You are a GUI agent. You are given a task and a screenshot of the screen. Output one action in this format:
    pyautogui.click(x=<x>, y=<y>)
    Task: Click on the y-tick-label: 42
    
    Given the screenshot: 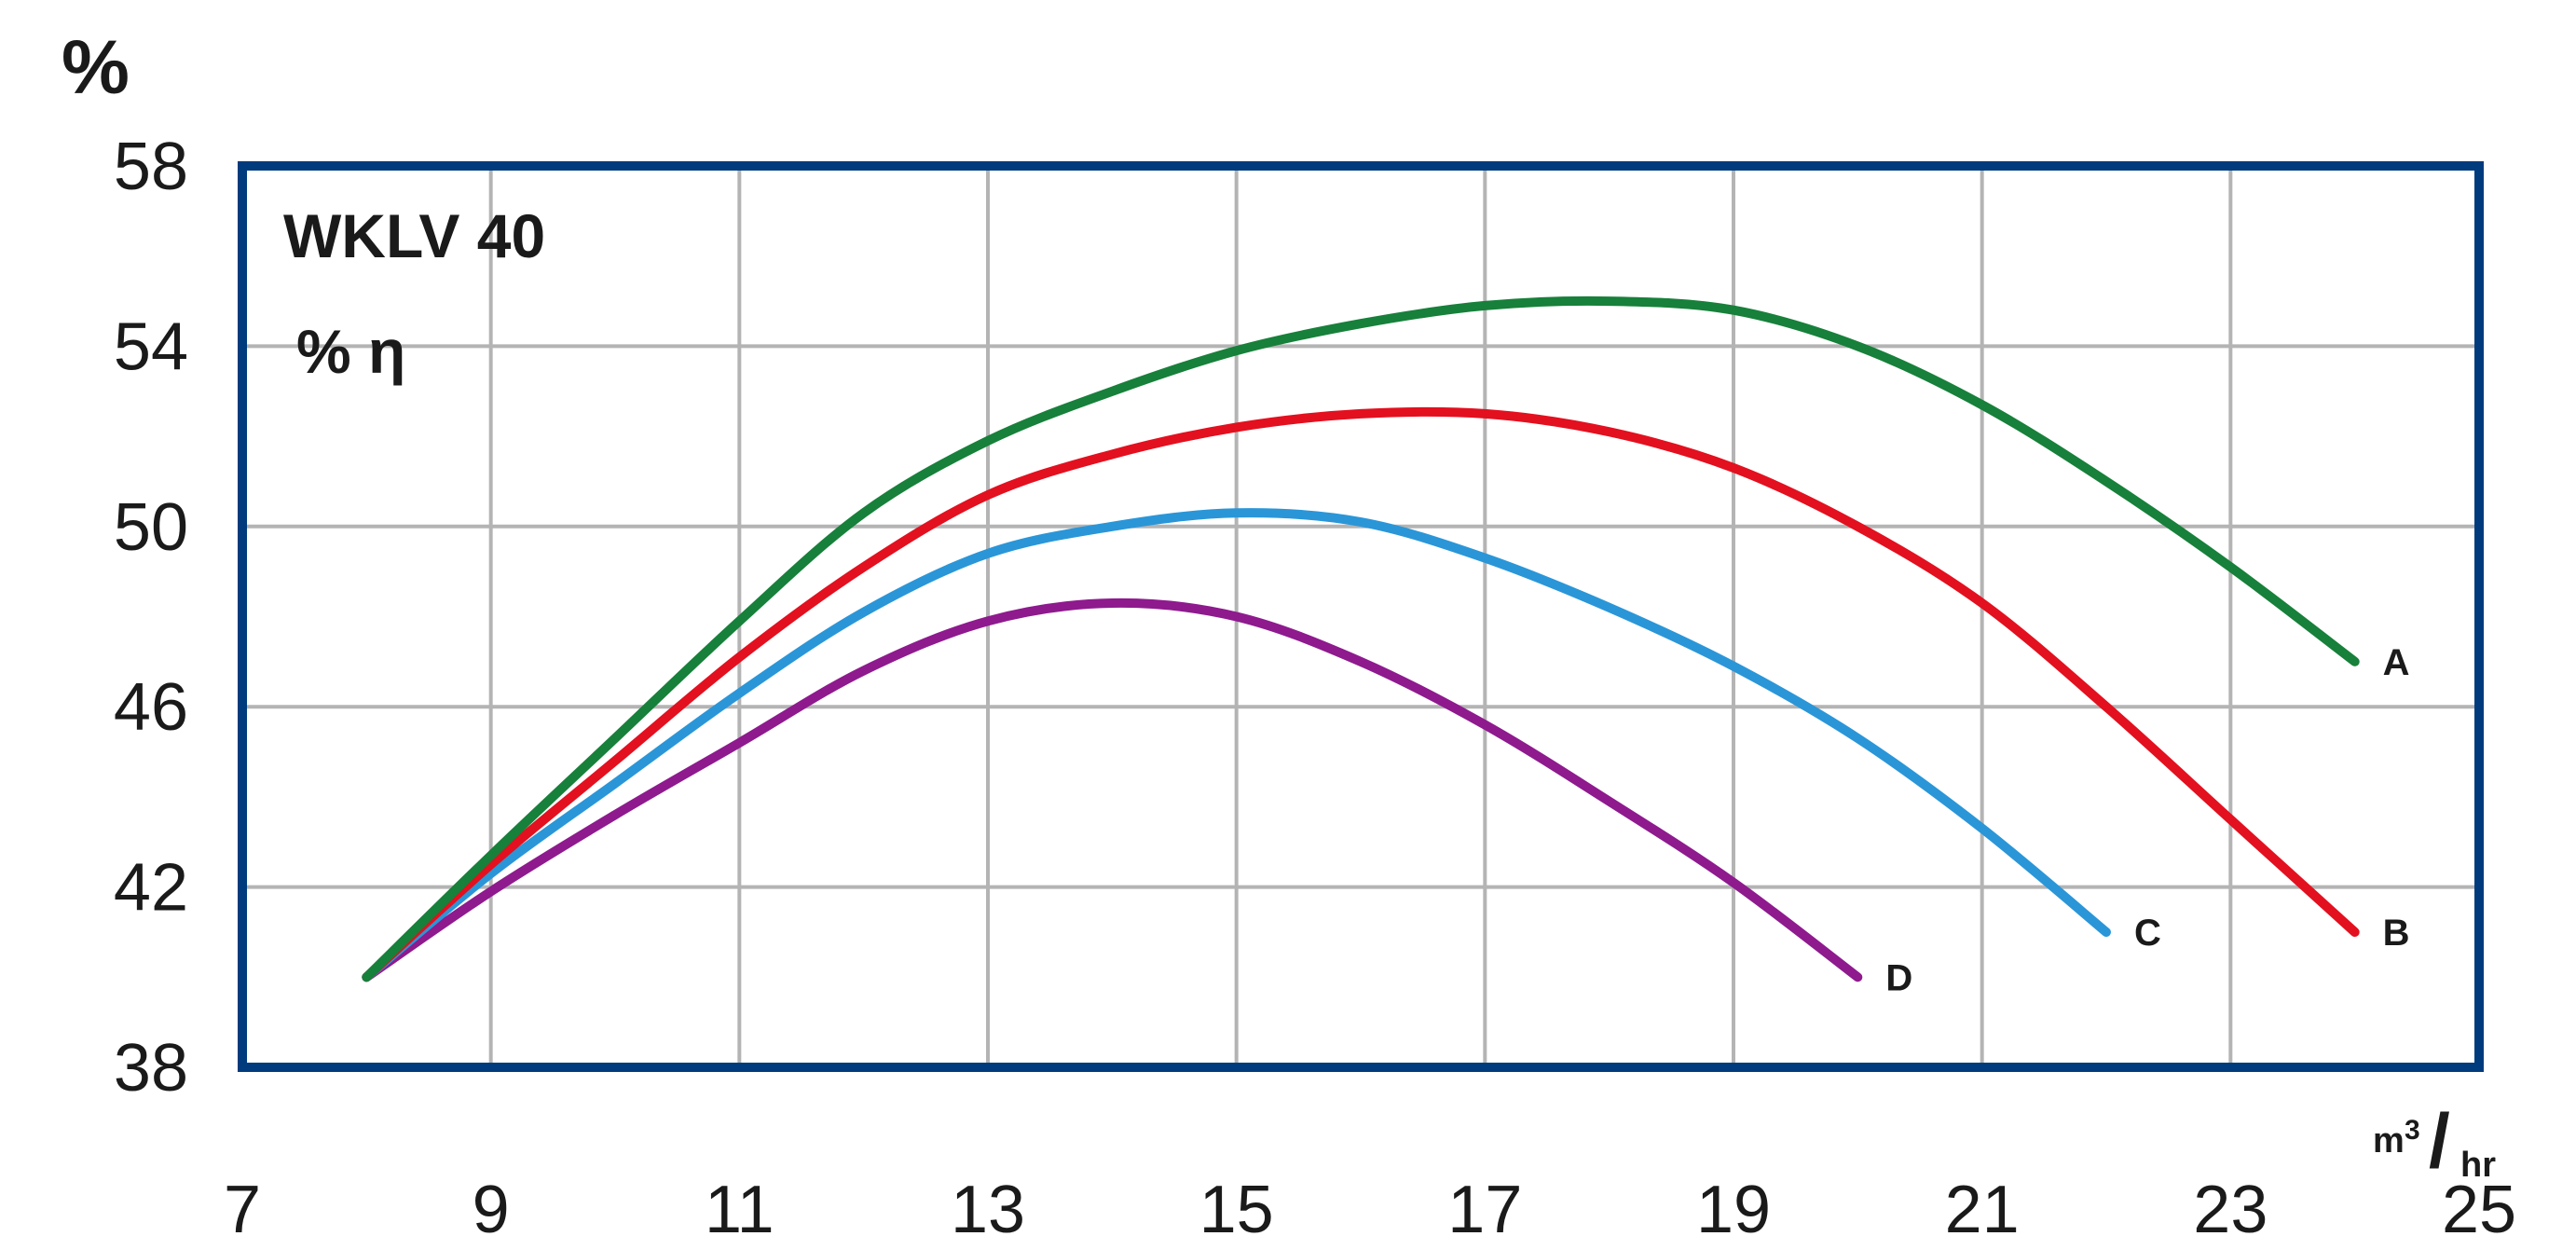 What is the action you would take?
    pyautogui.click(x=151, y=888)
    